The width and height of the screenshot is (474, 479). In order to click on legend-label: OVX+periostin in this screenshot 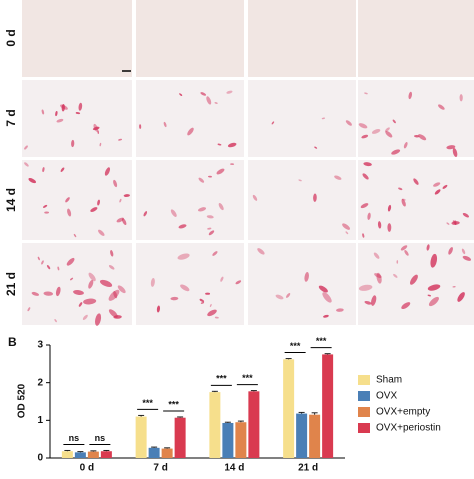, I will do `click(408, 428)`.